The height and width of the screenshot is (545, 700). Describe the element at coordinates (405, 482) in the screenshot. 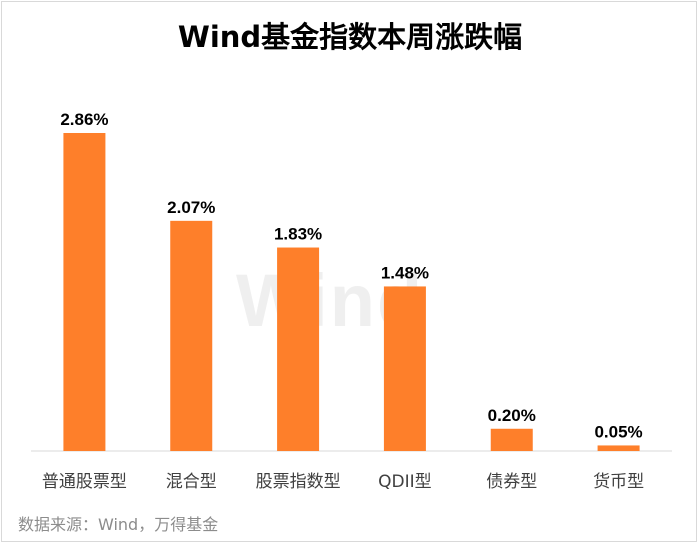

I see `x-tick-label: QDII型` at that location.